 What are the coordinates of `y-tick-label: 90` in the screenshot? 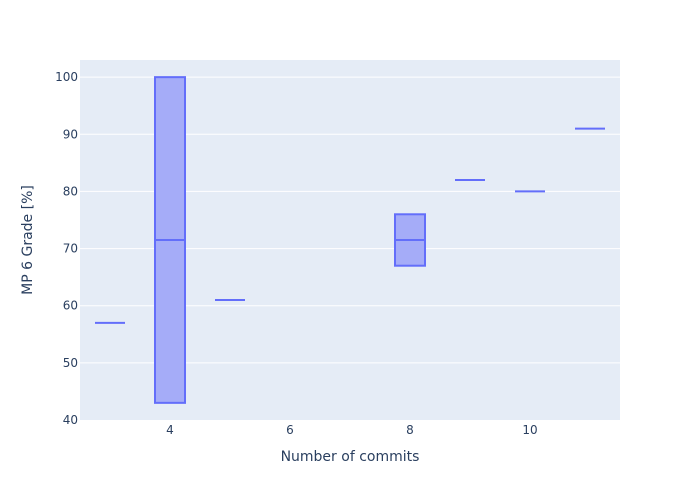 It's located at (70, 134).